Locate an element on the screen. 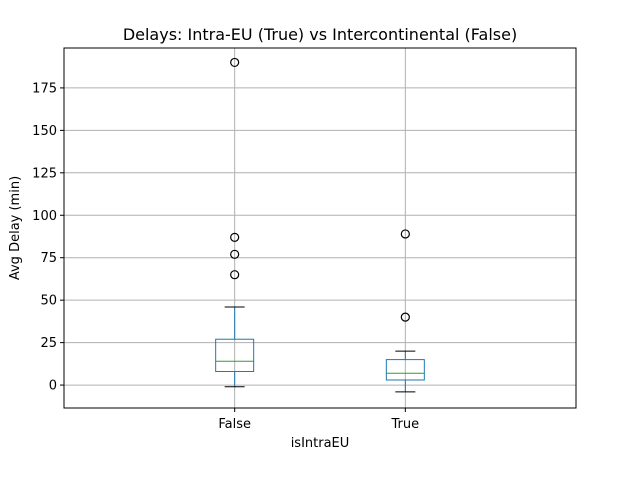  x-axis-label: isIntraEU is located at coordinates (320, 443).